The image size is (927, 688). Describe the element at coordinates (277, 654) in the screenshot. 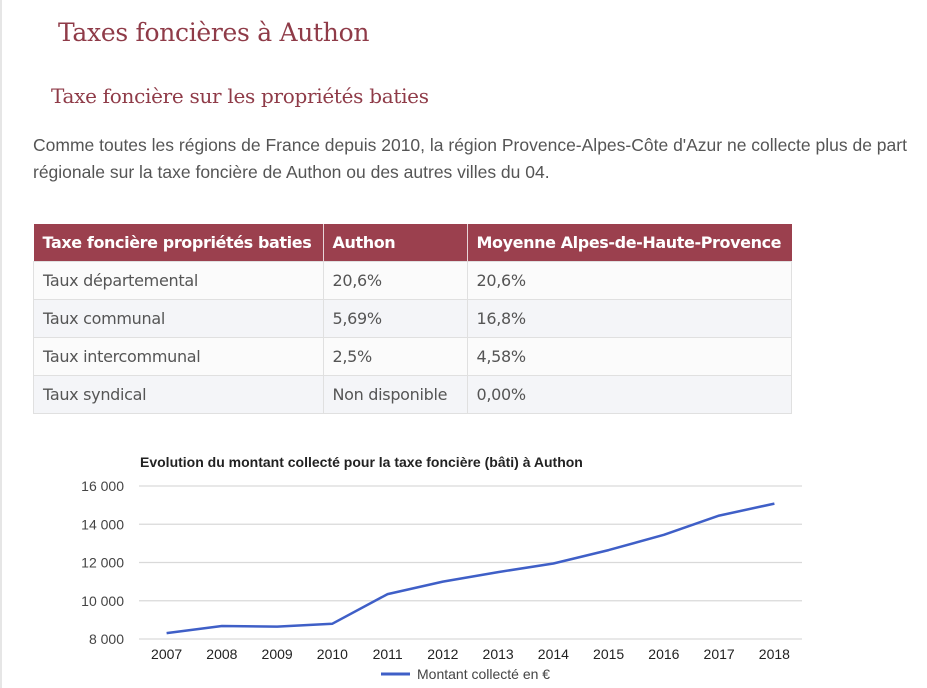

I see `x-tick-label: 2009` at that location.